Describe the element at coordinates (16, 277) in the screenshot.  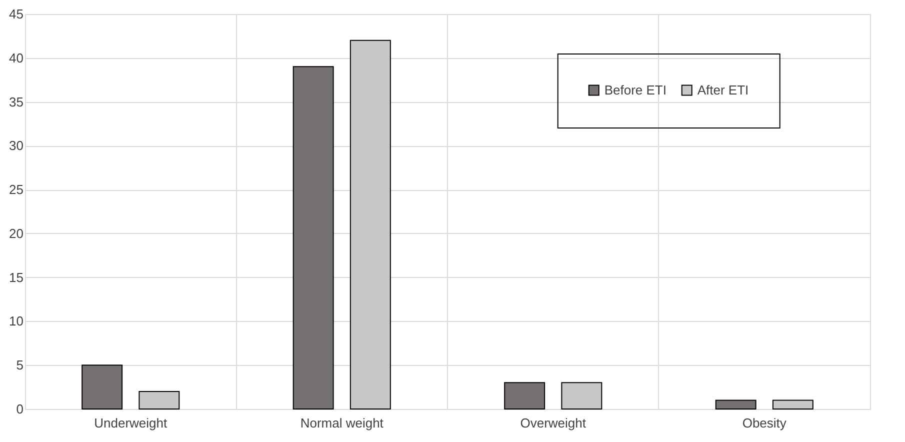
I see `y-tick-label: 15` at that location.